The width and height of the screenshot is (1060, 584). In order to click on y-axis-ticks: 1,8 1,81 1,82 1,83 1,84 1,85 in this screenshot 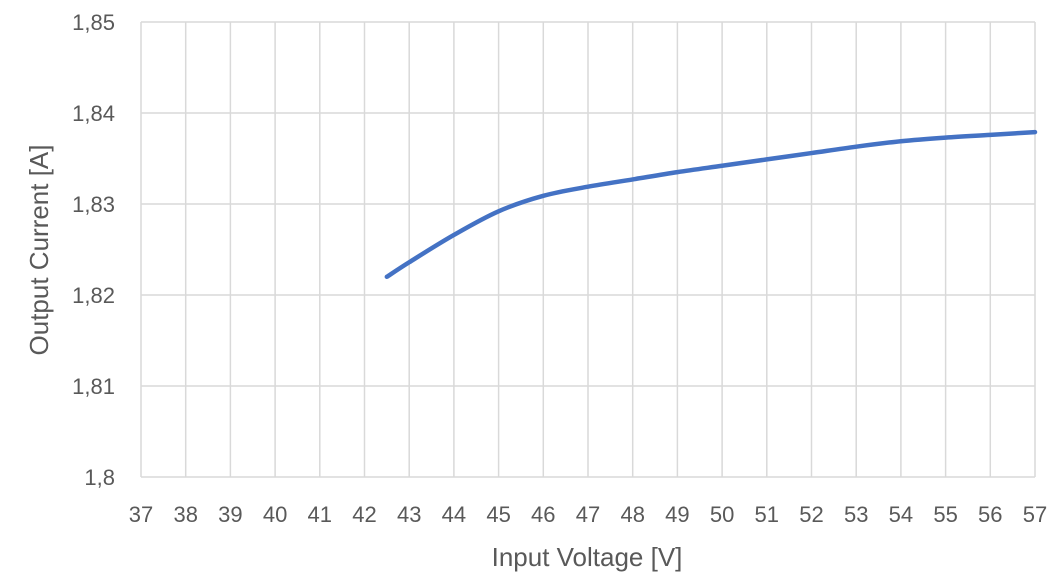, I will do `click(93, 250)`.